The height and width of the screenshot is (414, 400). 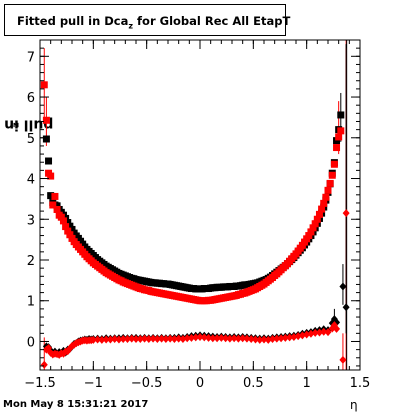 I want to click on y-tick-label: 4, so click(x=31, y=180).